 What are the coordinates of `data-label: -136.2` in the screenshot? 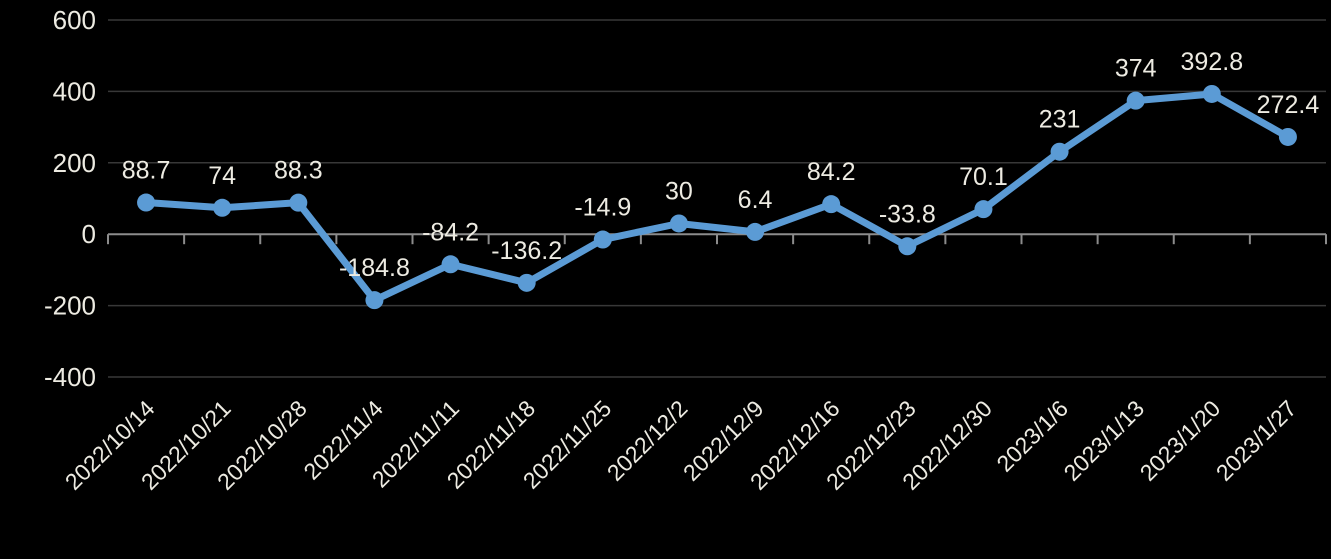 It's located at (526, 251).